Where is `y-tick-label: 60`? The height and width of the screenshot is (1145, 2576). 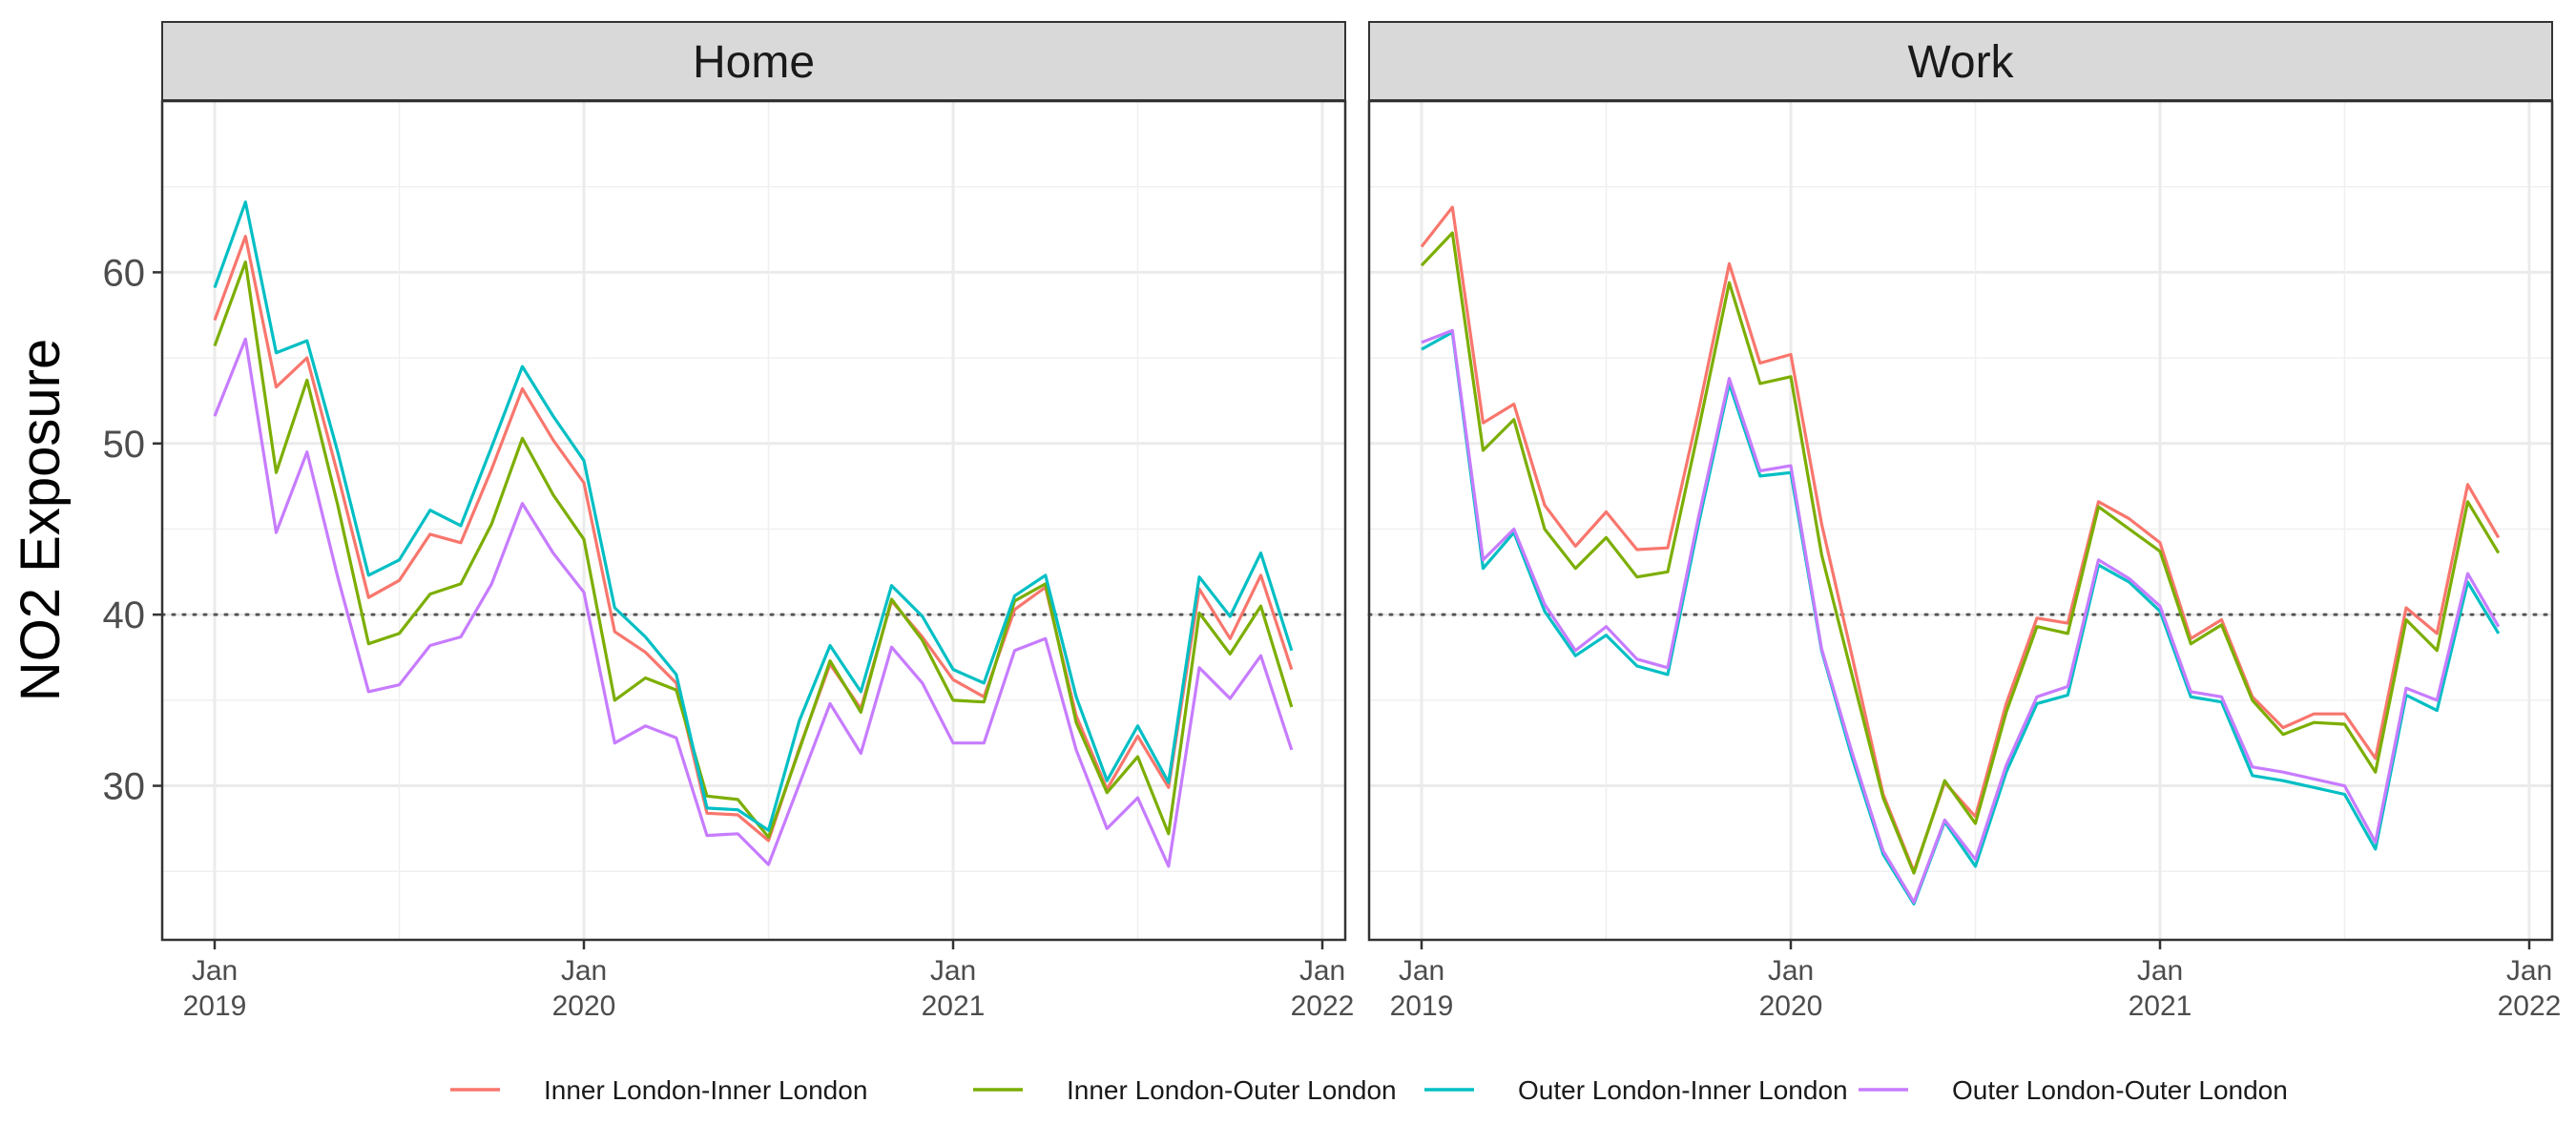
y-tick-label: 60 is located at coordinates (124, 273).